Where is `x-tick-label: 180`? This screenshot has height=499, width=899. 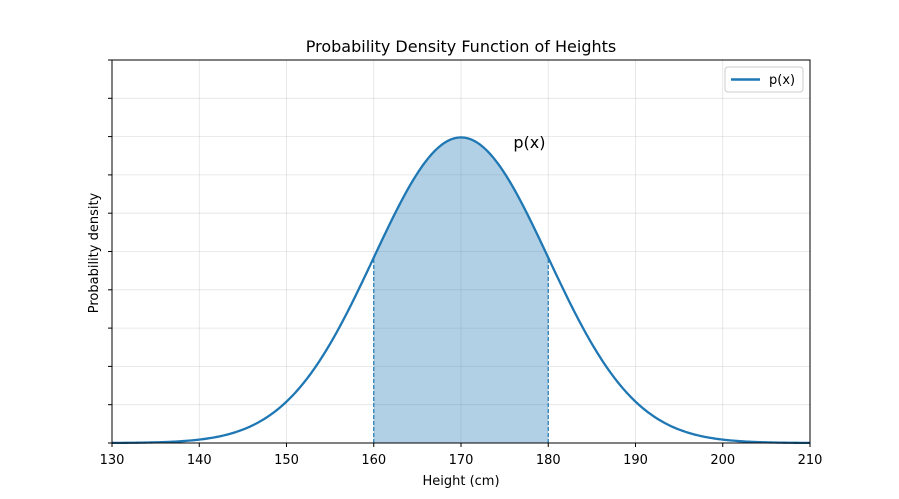 x-tick-label: 180 is located at coordinates (548, 460).